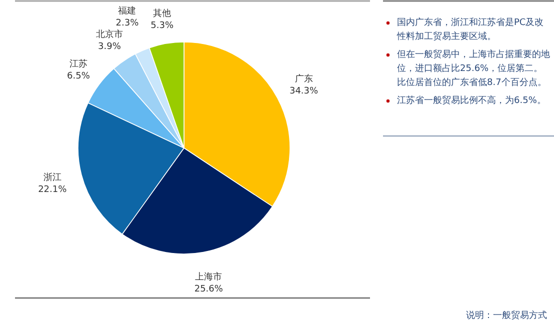 The height and width of the screenshot is (329, 554). Describe the element at coordinates (471, 101) in the screenshot. I see `text: 江苏省一般贸易比例不高，为6.5%。` at that location.